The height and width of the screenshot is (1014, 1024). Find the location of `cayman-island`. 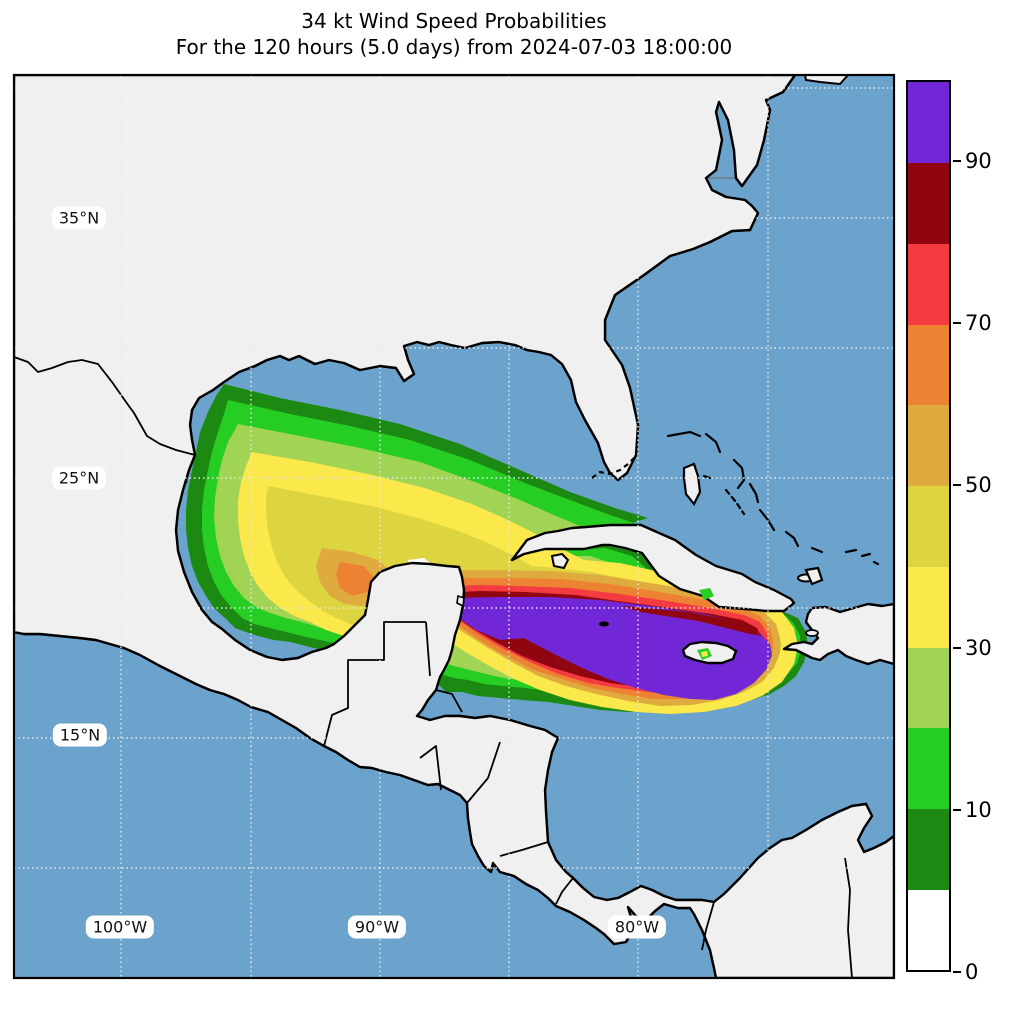

cayman-island is located at coordinates (604, 624).